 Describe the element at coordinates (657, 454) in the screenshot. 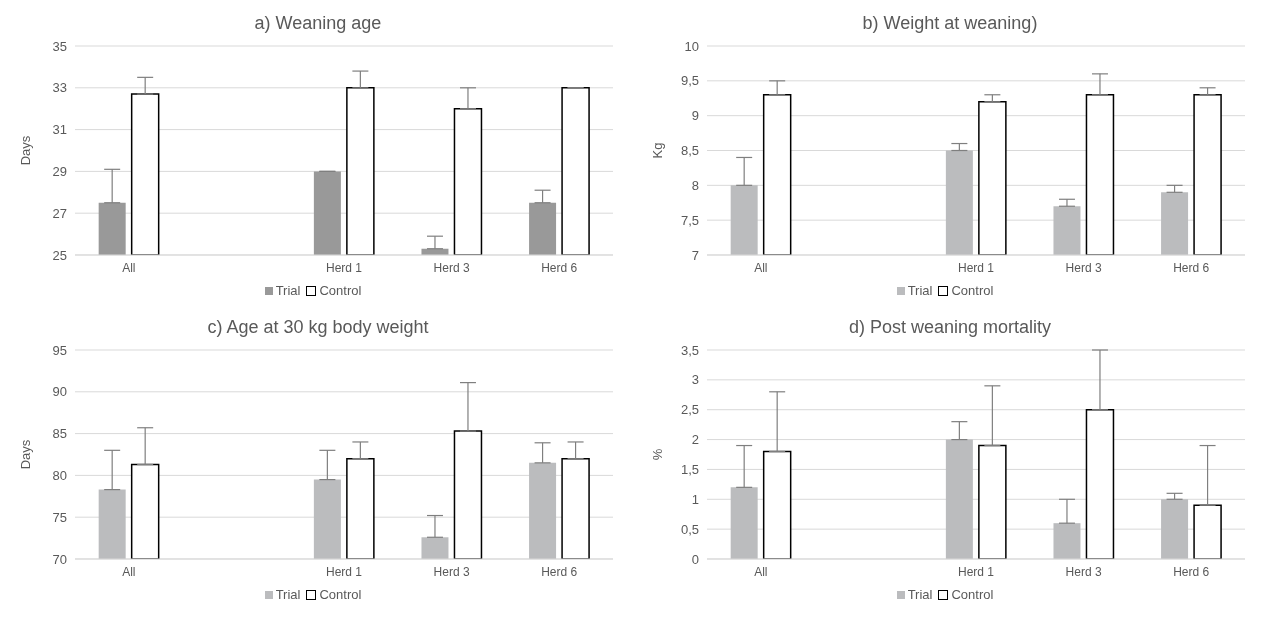

I see `y-axis-title: %` at that location.